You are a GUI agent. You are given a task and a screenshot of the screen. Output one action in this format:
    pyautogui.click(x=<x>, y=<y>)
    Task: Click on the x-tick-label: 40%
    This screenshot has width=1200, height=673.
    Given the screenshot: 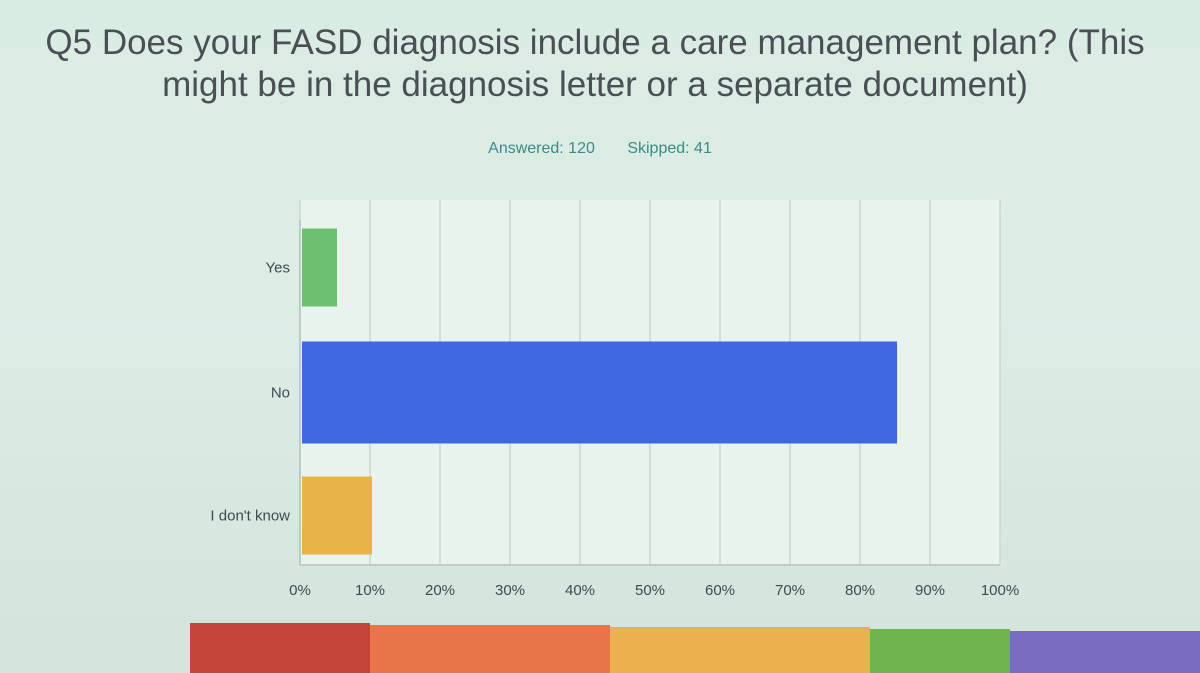 What is the action you would take?
    pyautogui.click(x=580, y=590)
    